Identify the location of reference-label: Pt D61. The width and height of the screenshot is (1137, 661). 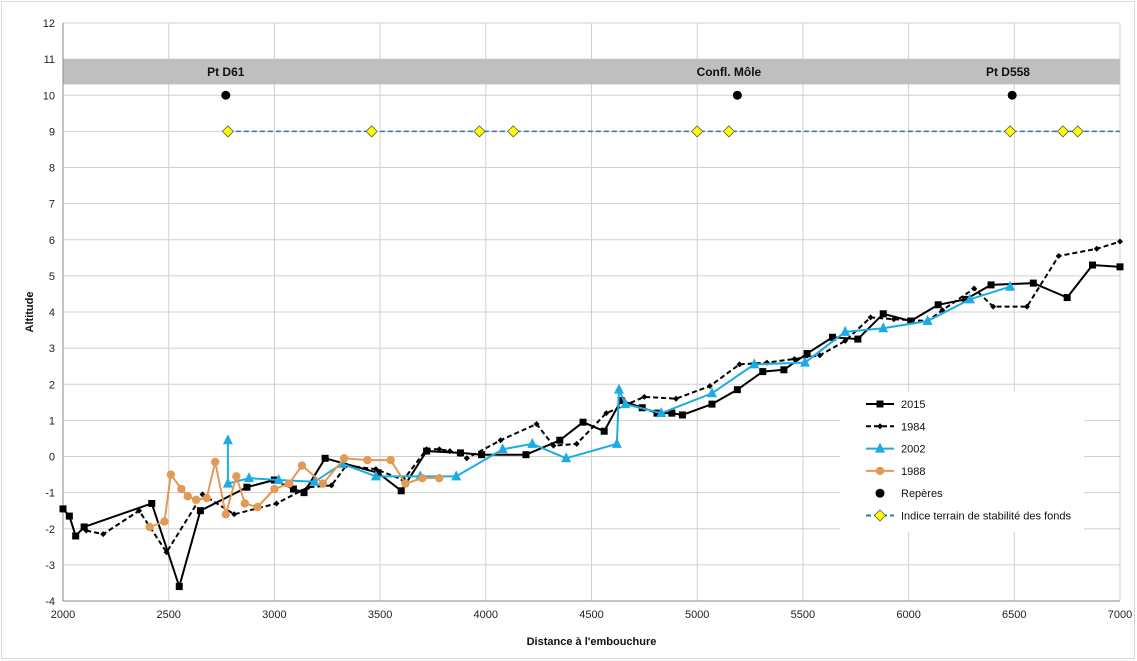
(226, 72).